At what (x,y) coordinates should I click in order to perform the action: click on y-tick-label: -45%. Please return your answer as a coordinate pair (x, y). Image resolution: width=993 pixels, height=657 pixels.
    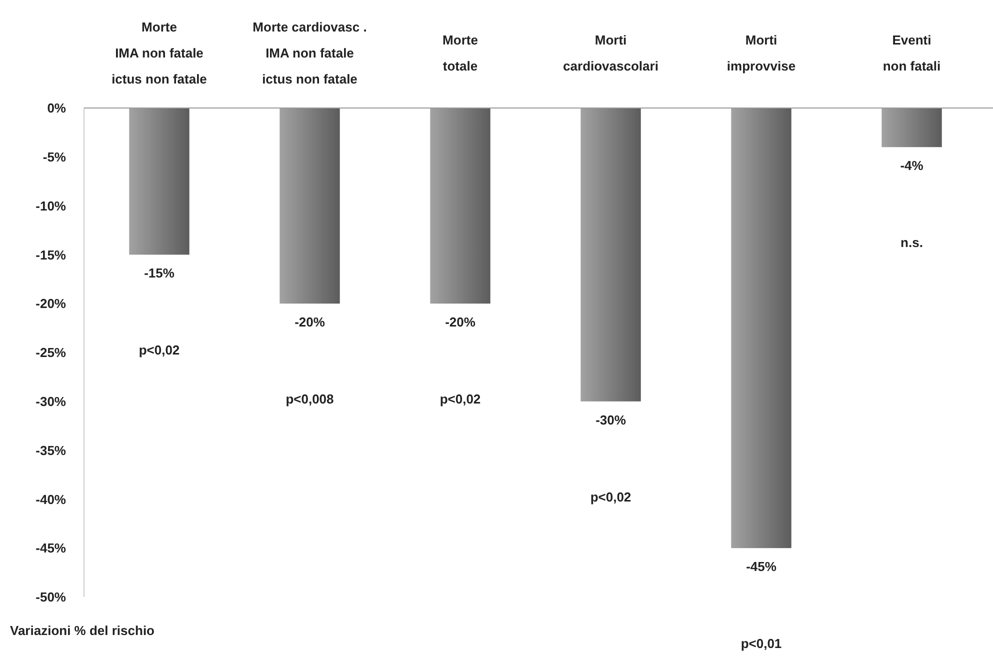
    Looking at the image, I should click on (51, 548).